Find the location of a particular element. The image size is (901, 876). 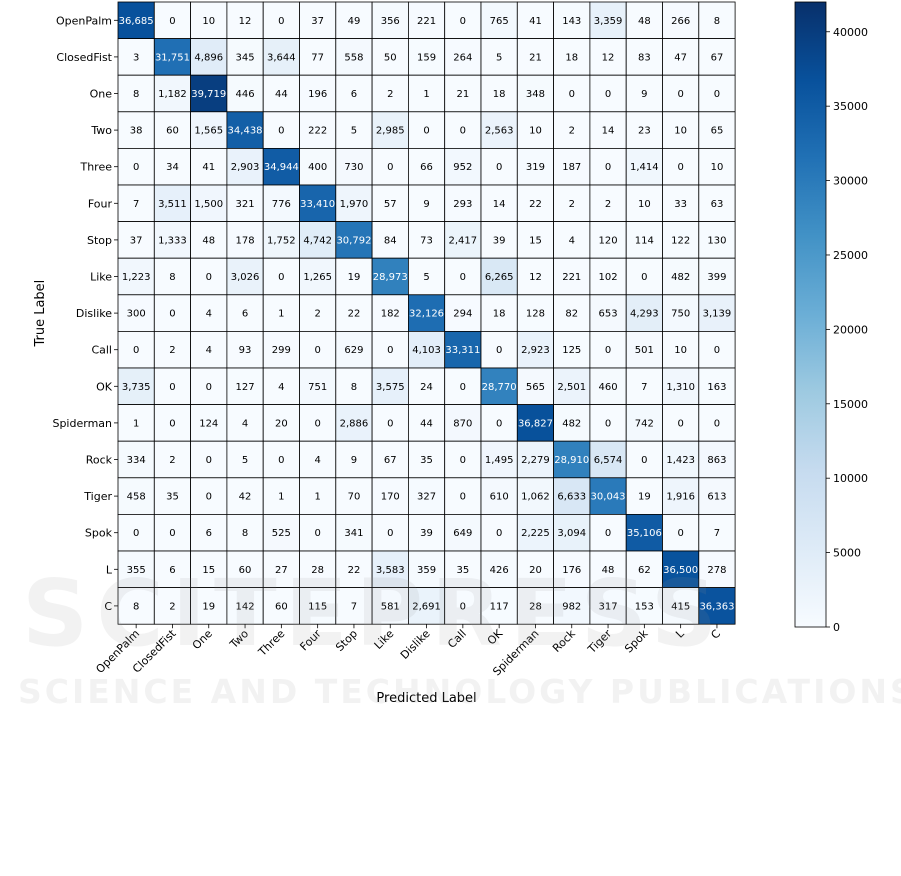

cell-value-label: 124 is located at coordinates (208, 423).